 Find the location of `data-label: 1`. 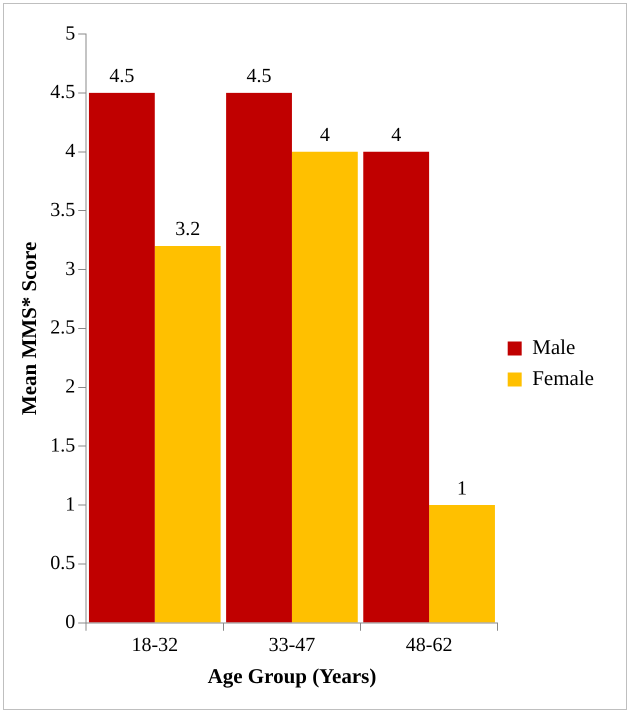

data-label: 1 is located at coordinates (462, 488).